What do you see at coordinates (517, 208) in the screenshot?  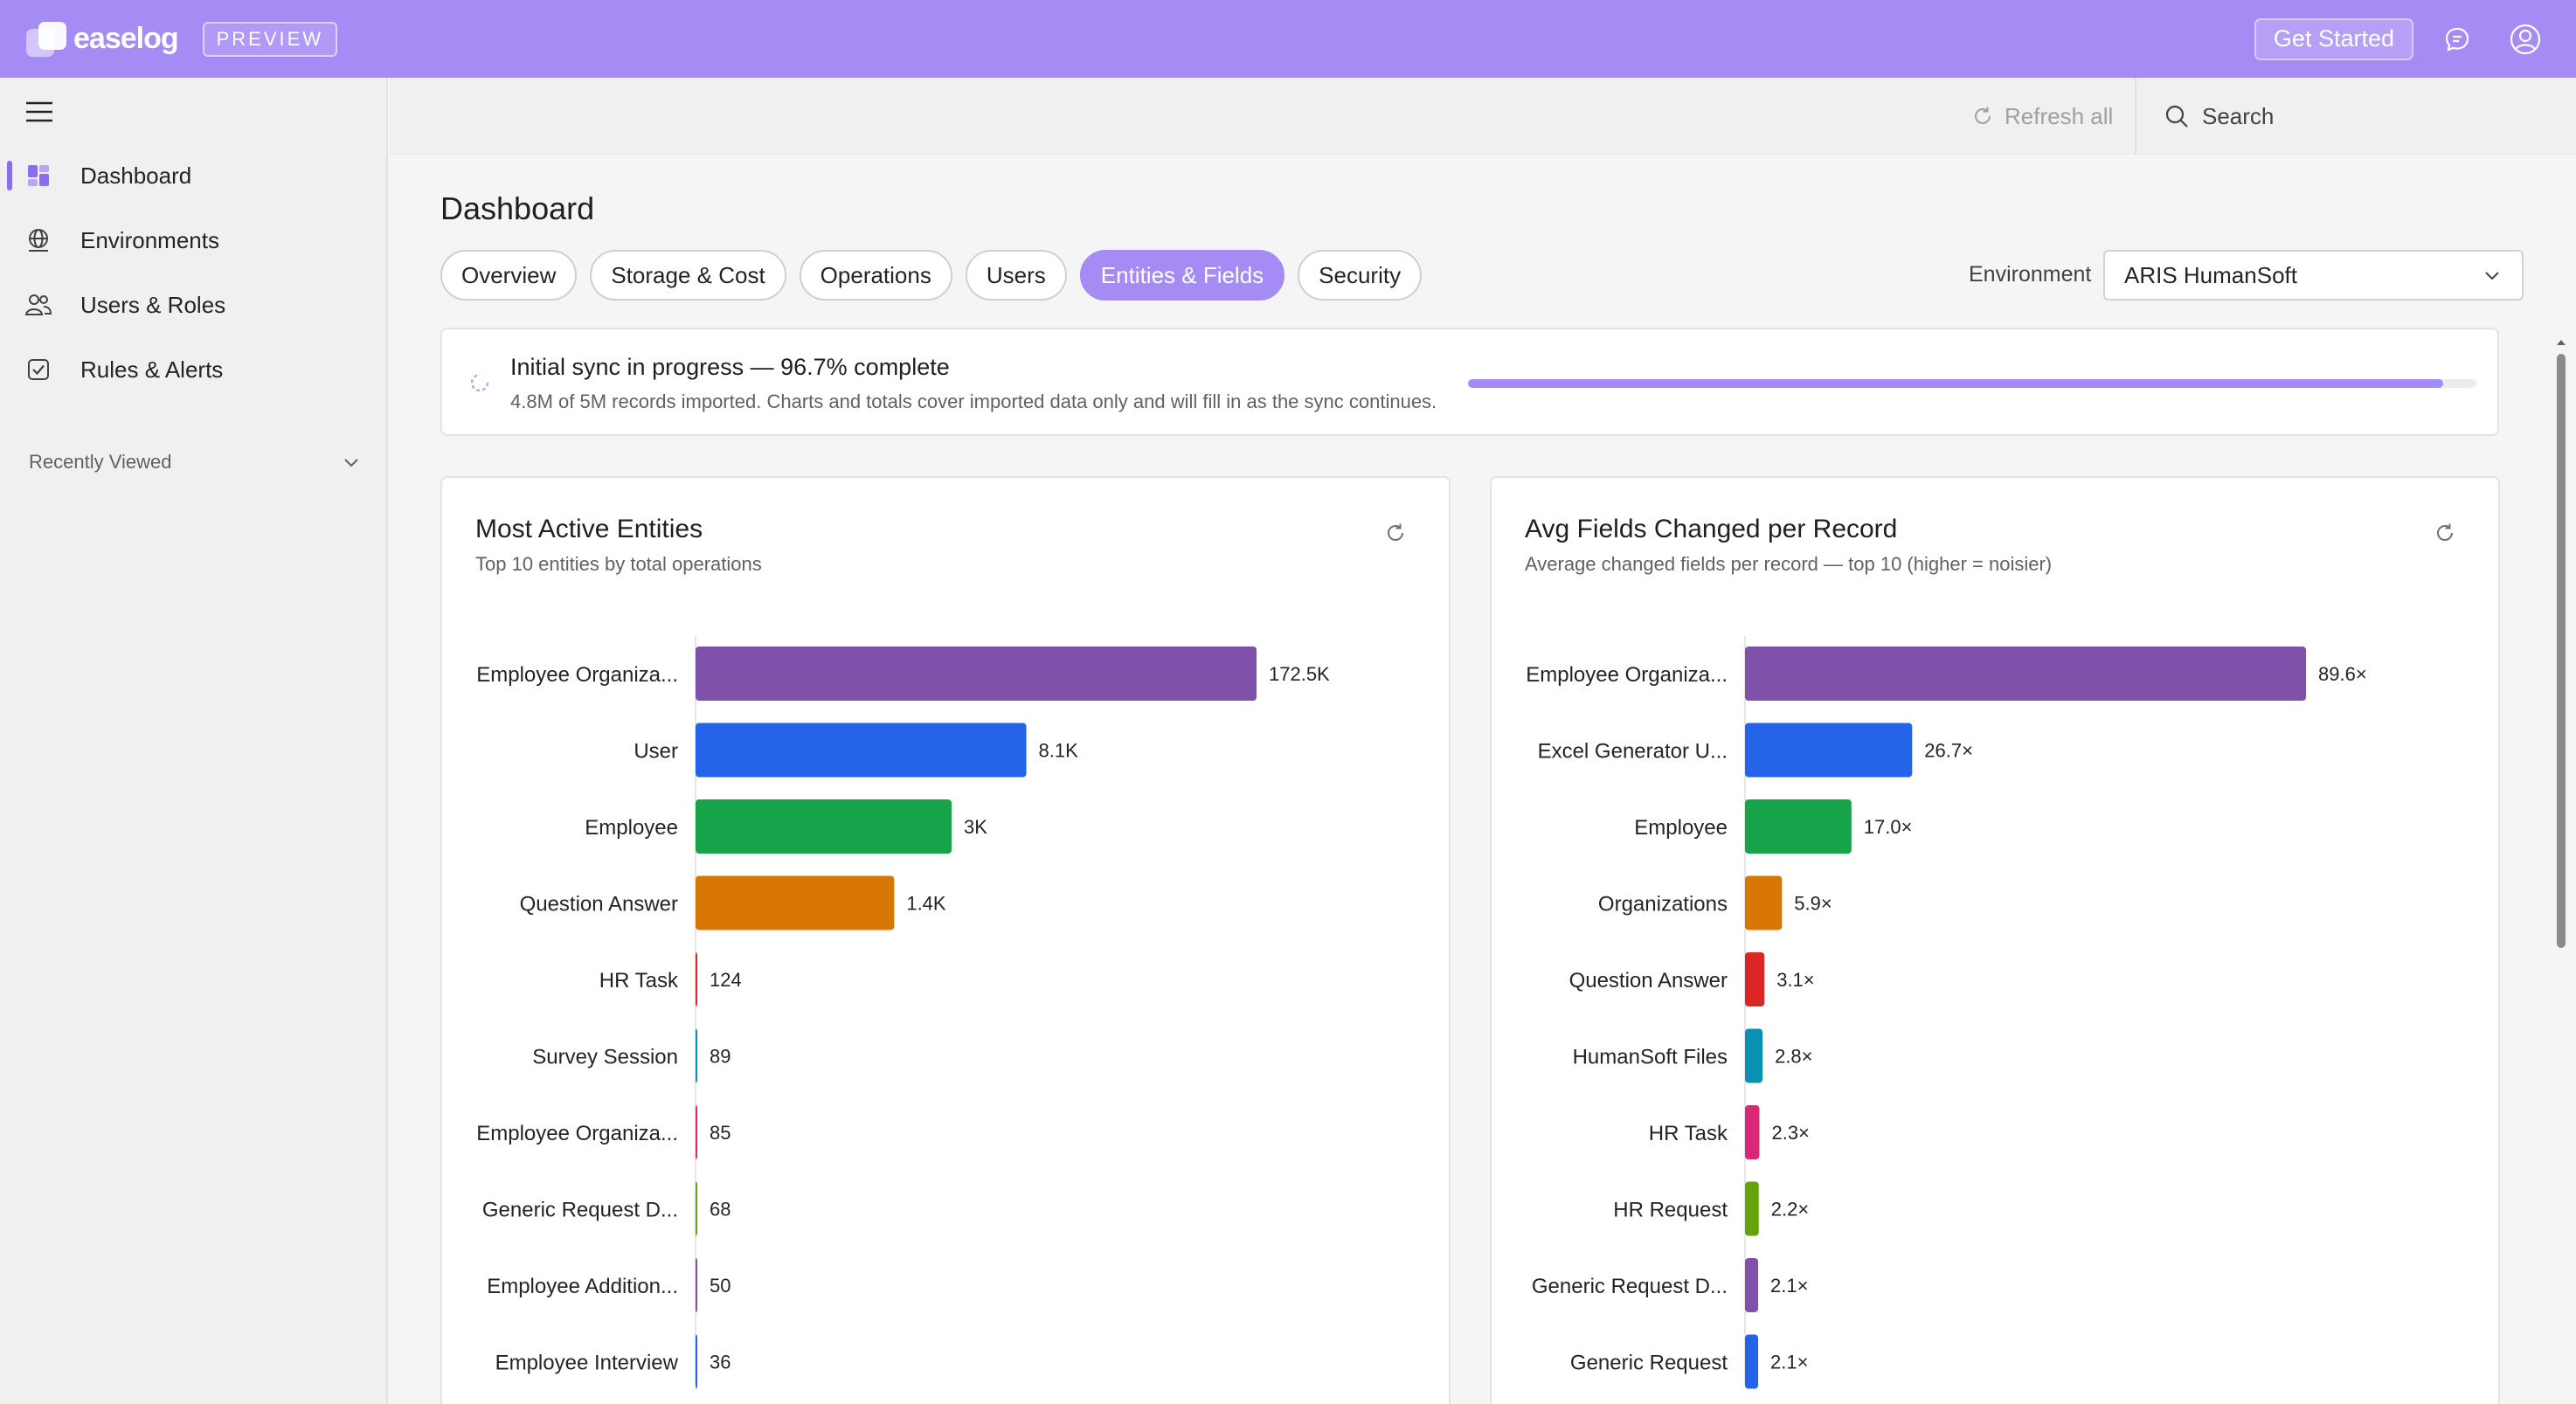 I see `page-title: Dashboard` at bounding box center [517, 208].